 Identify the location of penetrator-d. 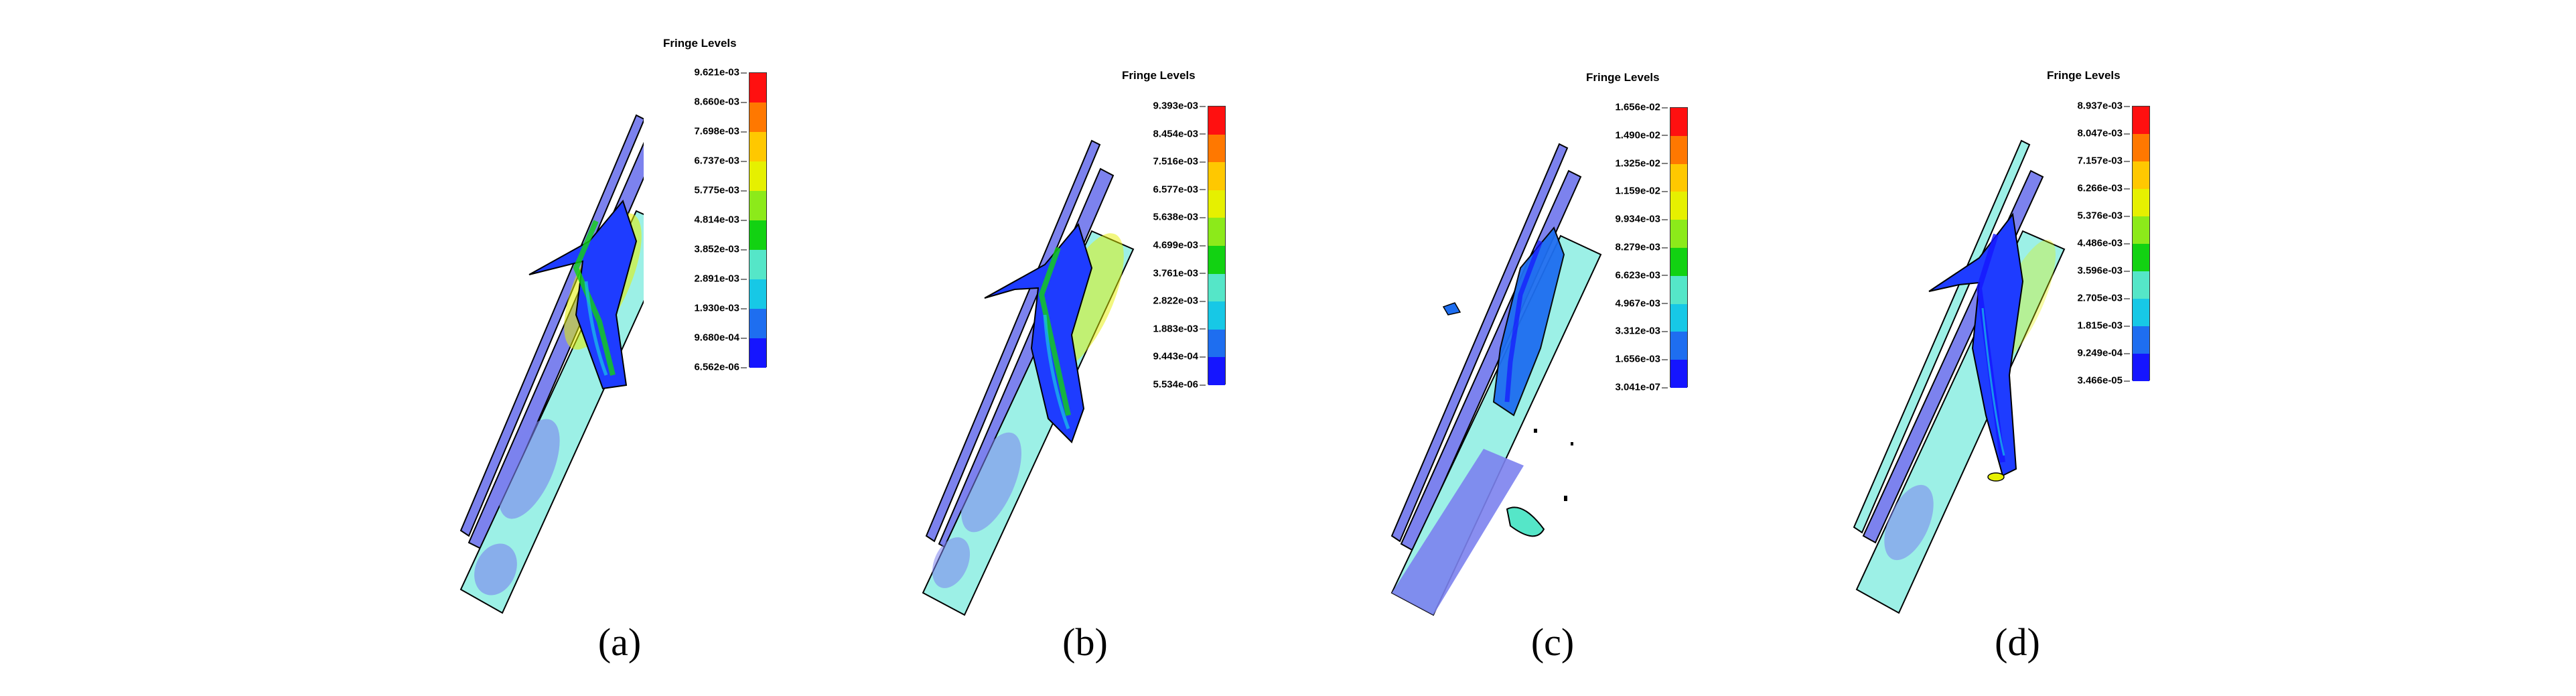
(1976, 344).